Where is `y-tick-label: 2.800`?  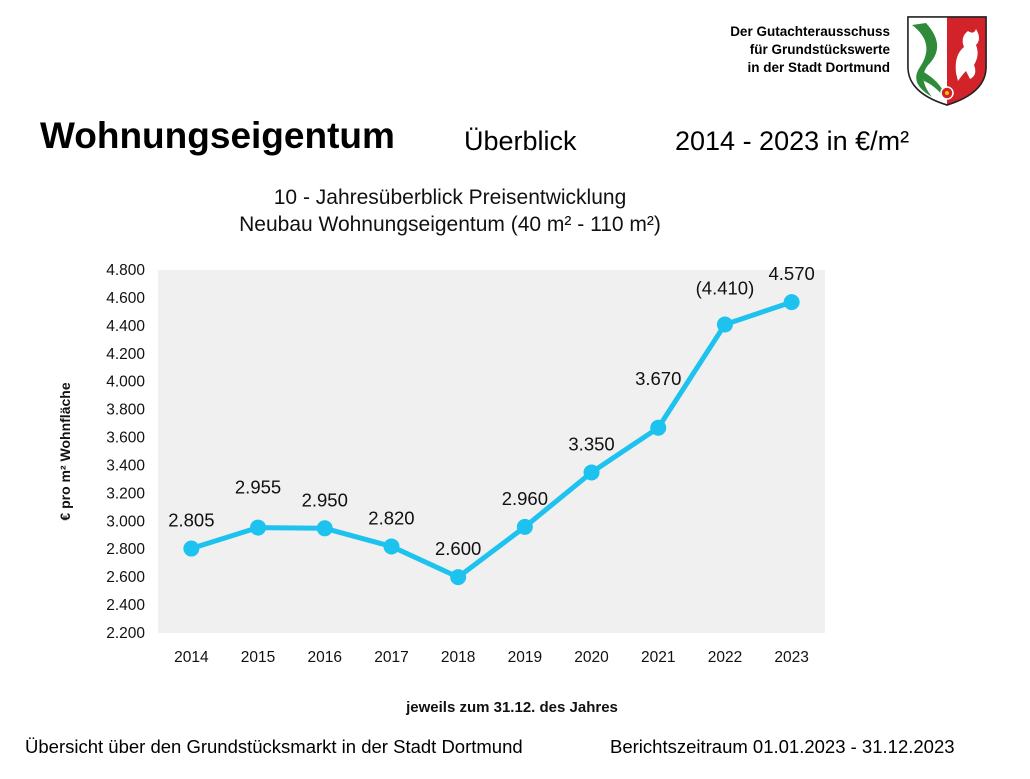 y-tick-label: 2.800 is located at coordinates (125, 549).